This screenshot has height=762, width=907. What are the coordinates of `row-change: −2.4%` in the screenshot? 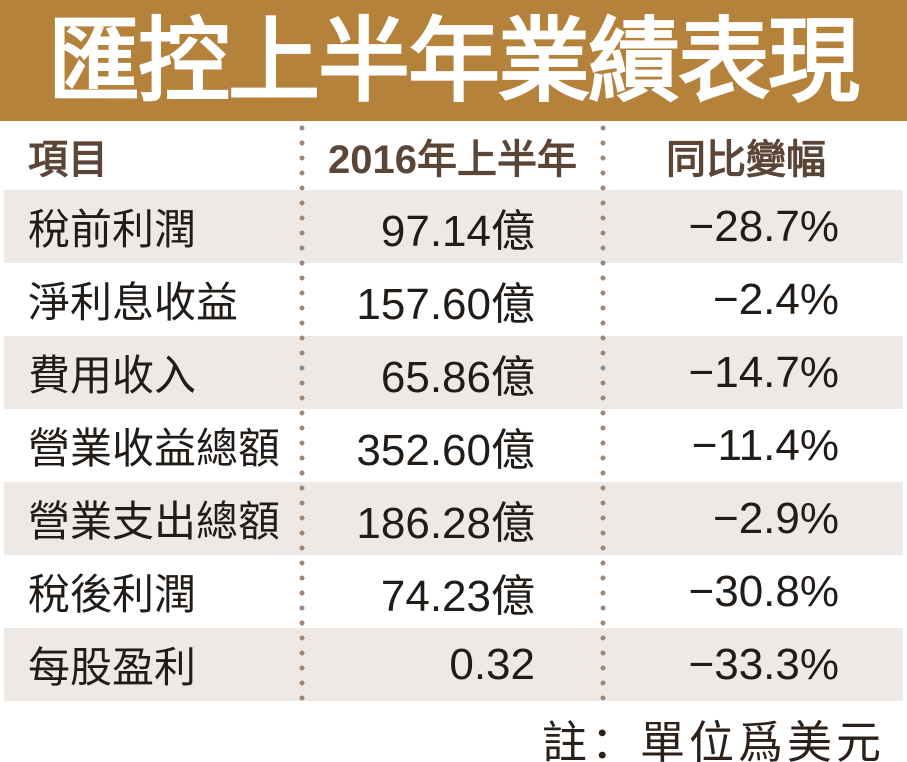 It's located at (776, 299).